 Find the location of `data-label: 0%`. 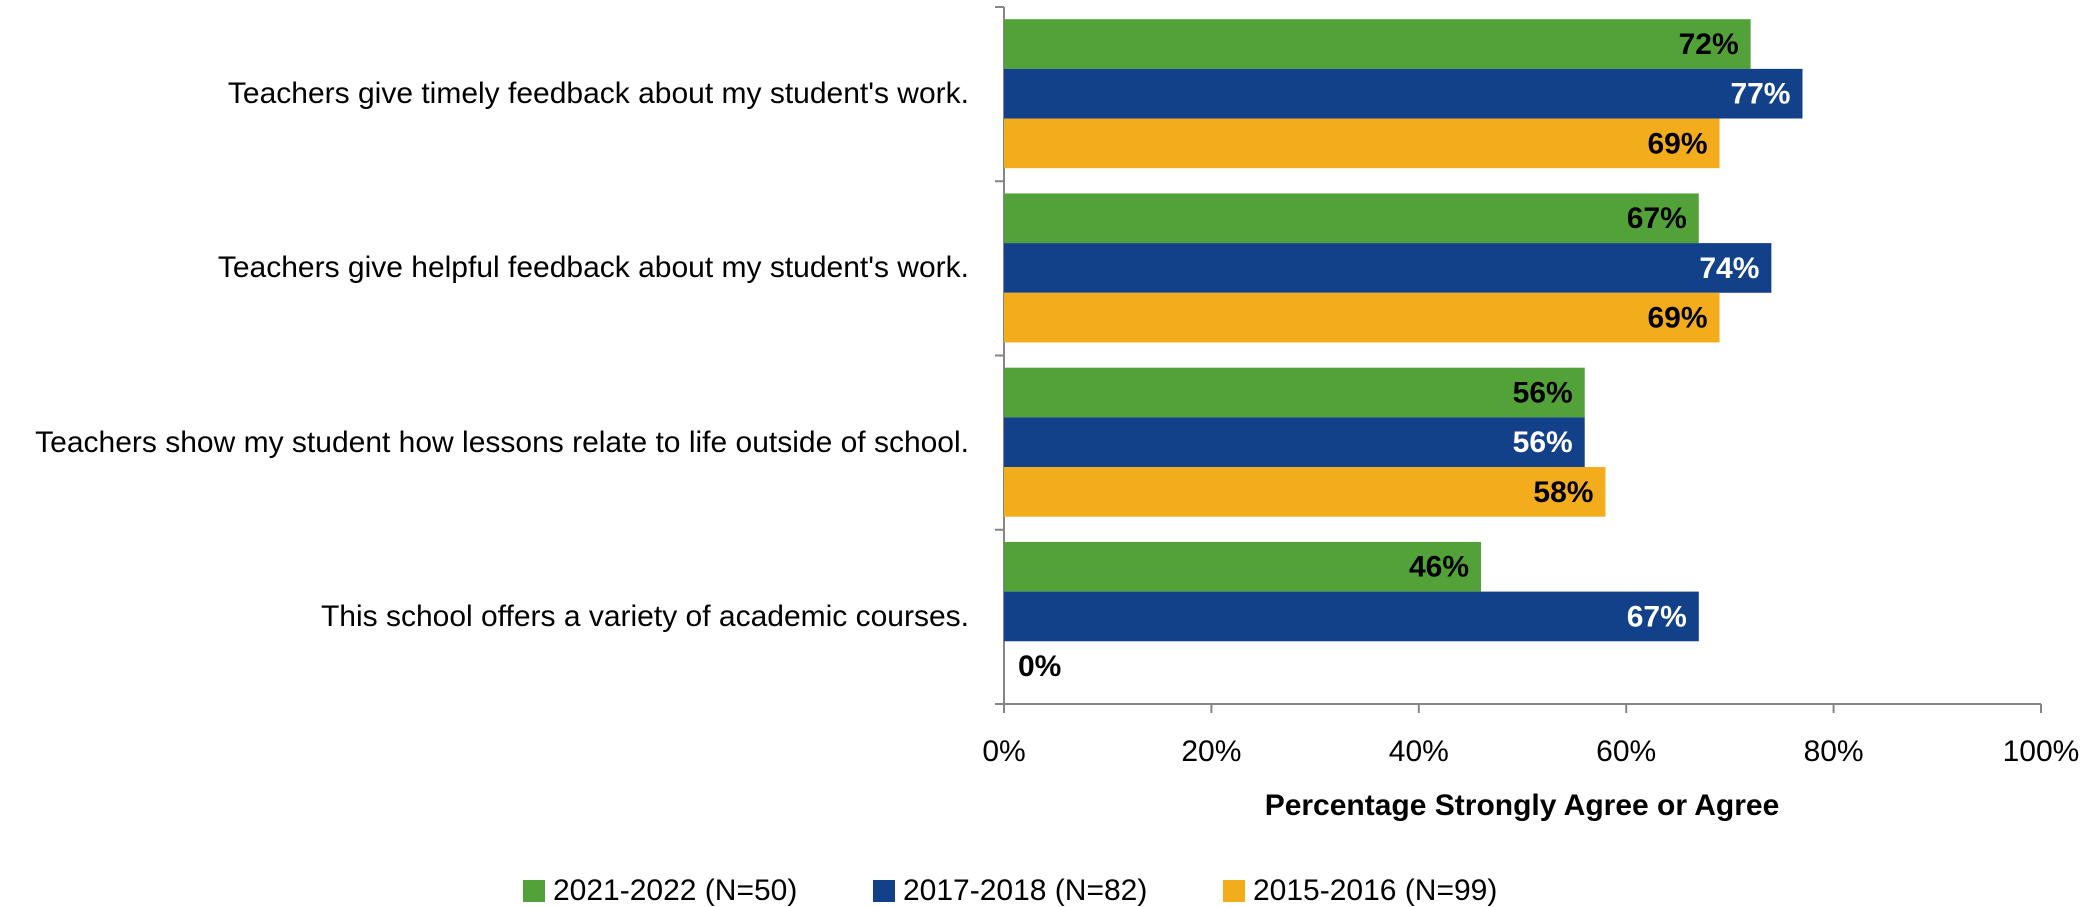

data-label: 0% is located at coordinates (1039, 666).